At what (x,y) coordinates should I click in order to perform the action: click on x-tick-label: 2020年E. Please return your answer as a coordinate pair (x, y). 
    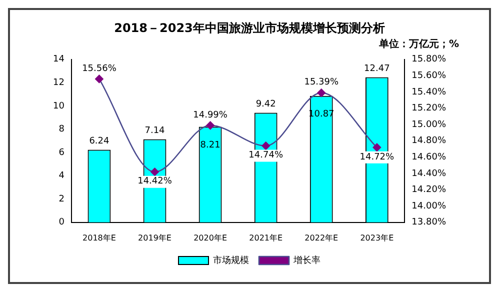
    Looking at the image, I should click on (211, 237).